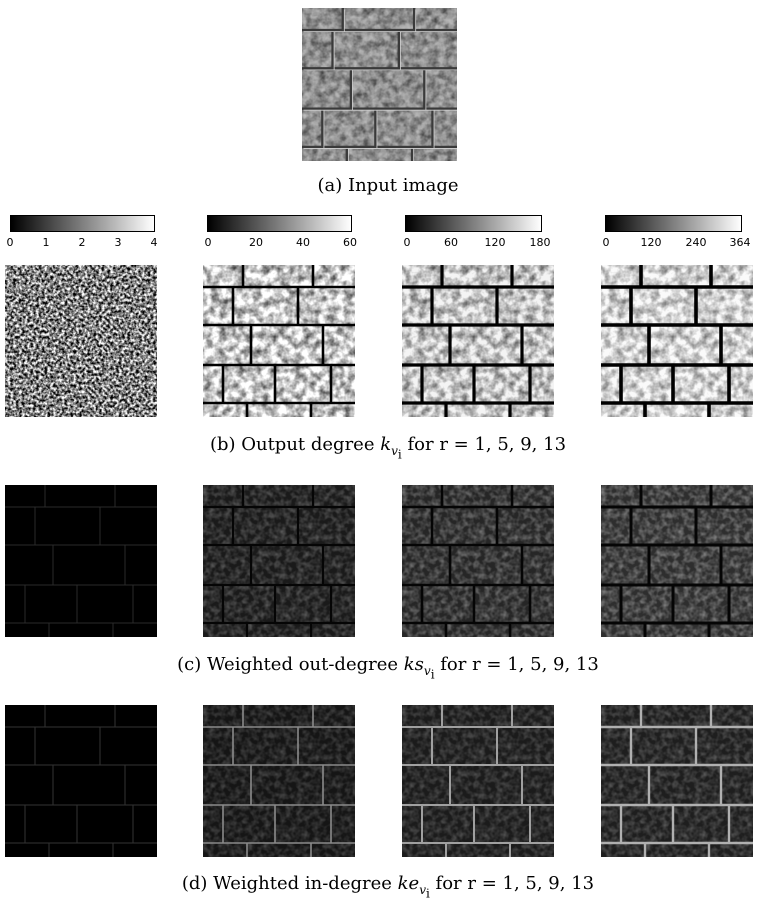 This screenshot has width=776, height=900. I want to click on caption-c-prefix: (c) Weighted out-degree, so click(290, 664).